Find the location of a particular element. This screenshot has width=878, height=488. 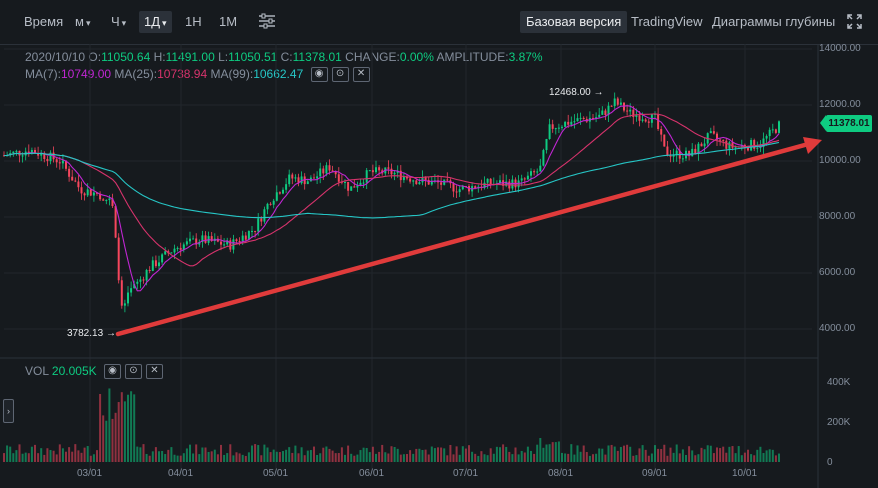

depth-chart-tab: Диаграммы глубины is located at coordinates (774, 21).